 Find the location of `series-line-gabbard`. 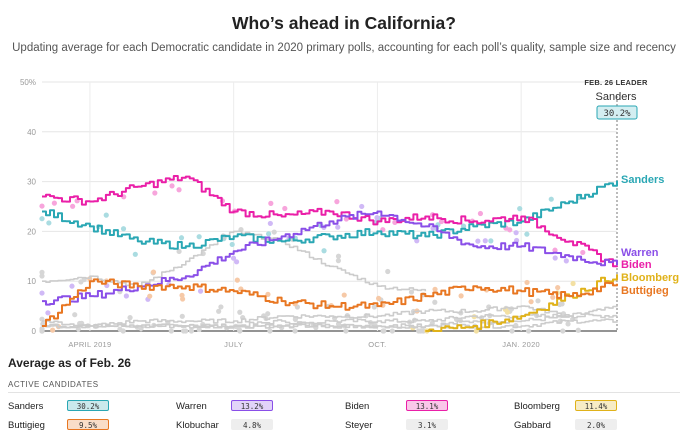

series-line-gabbard is located at coordinates (330, 323).